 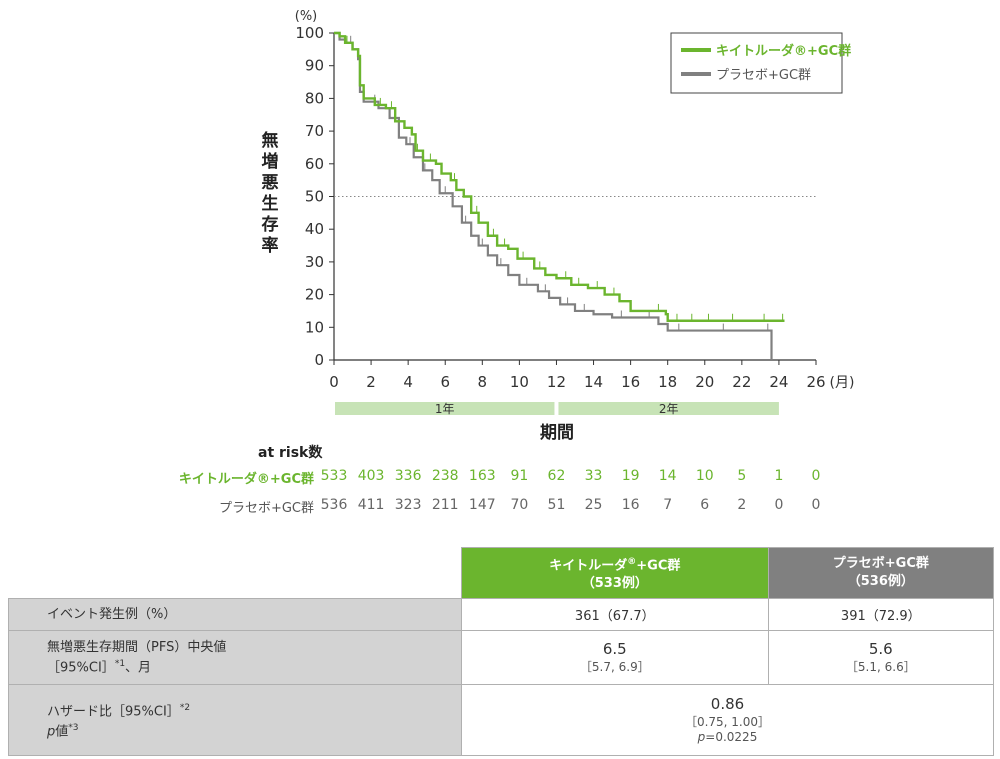 What do you see at coordinates (577, 375) in the screenshot?
I see `x-ticks: 0 2 4 6 8 10 12 14 16 18 20 22 24 26` at bounding box center [577, 375].